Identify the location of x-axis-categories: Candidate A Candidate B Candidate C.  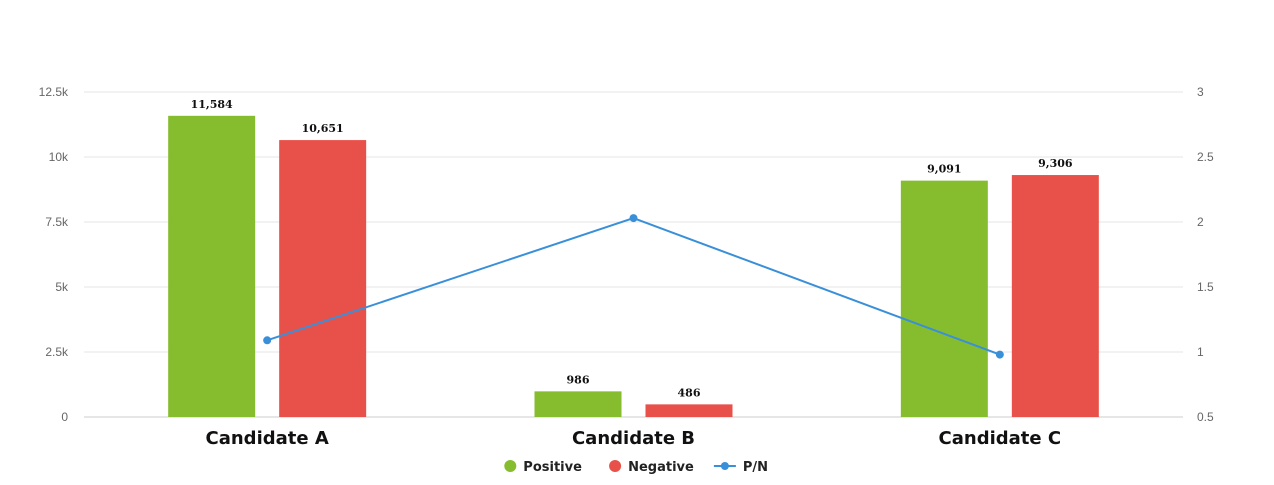
(634, 438).